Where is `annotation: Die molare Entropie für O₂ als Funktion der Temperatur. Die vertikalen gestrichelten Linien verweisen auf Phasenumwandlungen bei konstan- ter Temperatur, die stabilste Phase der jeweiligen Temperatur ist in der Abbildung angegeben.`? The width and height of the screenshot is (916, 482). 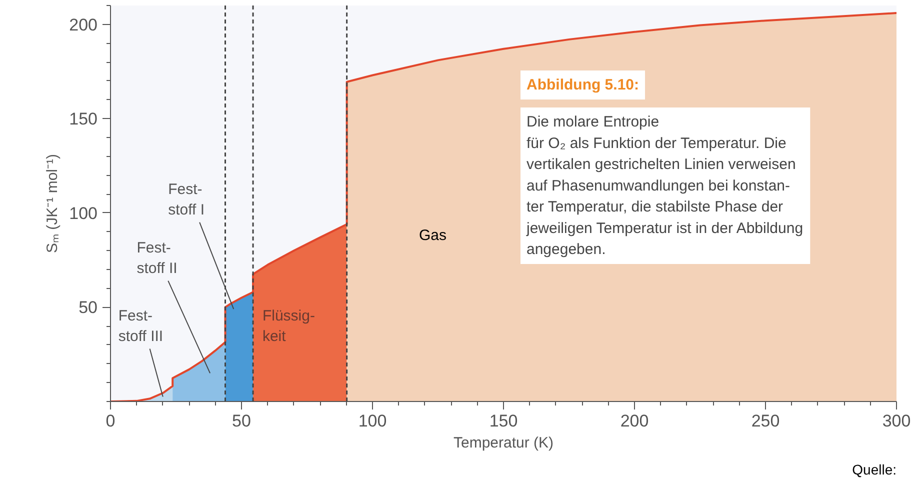 annotation: Die molare Entropie für O₂ als Funktion der Temperatur. Die vertikalen gestrichelten Linien verweisen auf Phasenumwandlungen bei konstan- ter Temperatur, die stabilste Phase der jeweiligen Temperatur ist in der Abbildung angegeben. is located at coordinates (665, 186).